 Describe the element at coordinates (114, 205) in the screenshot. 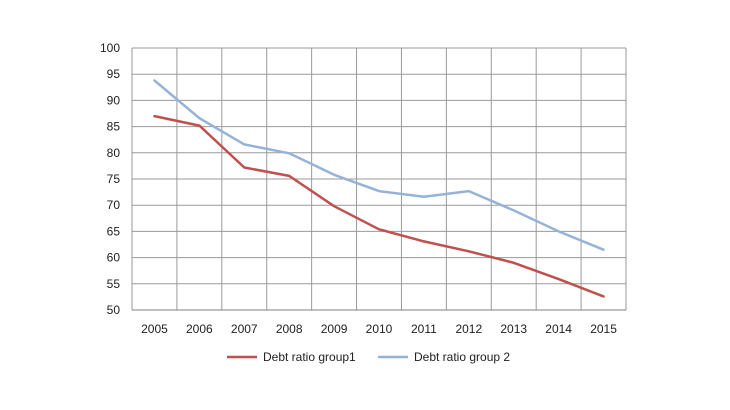

I see `y-tick-label-70: 70` at that location.